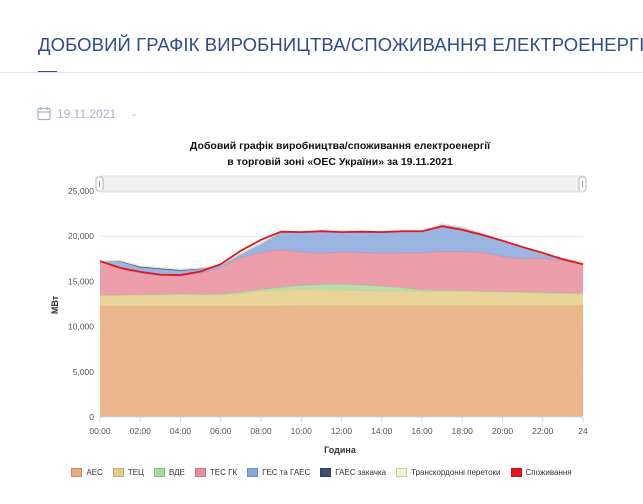  What do you see at coordinates (302, 431) in the screenshot?
I see `x-tick-label: 10:00` at bounding box center [302, 431].